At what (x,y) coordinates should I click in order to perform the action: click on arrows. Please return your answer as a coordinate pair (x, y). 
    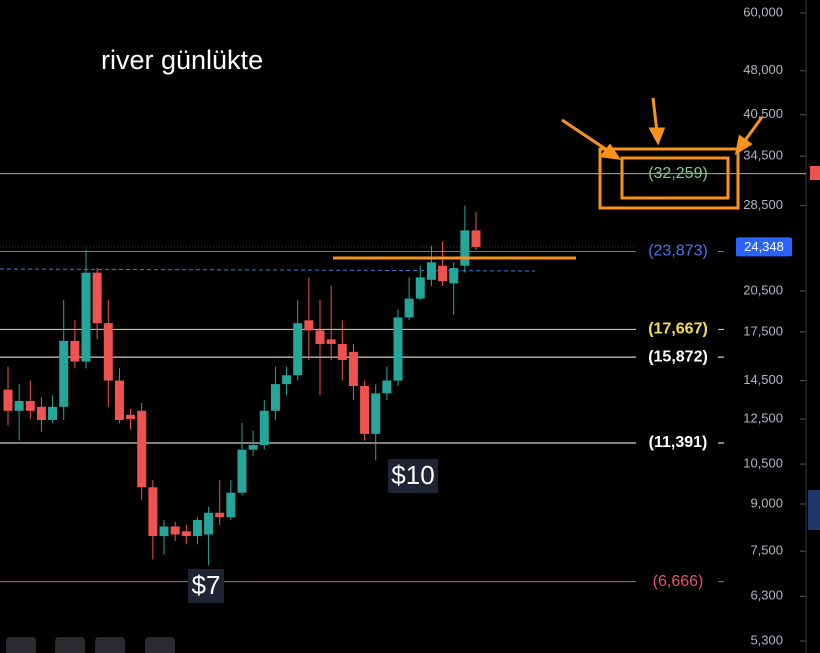
    Looking at the image, I should click on (662, 128).